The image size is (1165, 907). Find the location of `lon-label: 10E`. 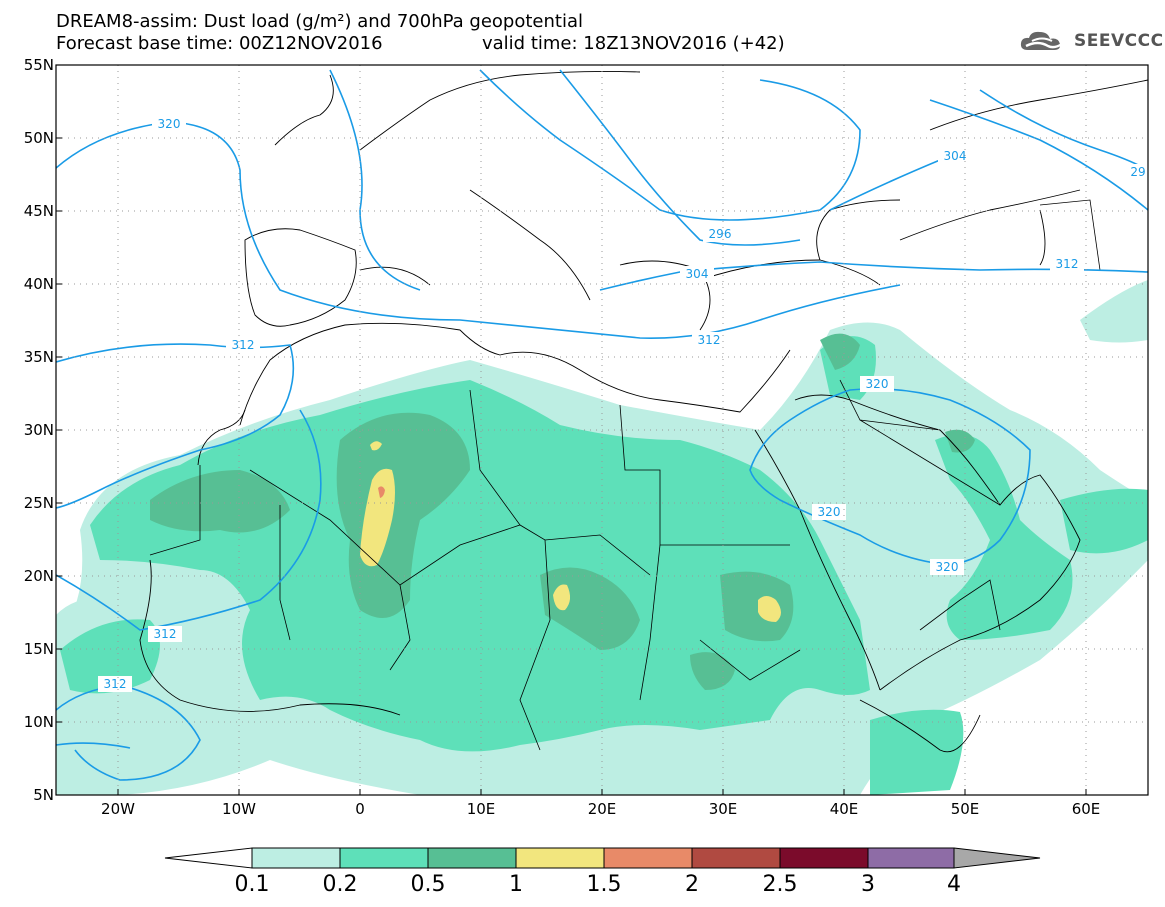

lon-label: 10E is located at coordinates (481, 809).